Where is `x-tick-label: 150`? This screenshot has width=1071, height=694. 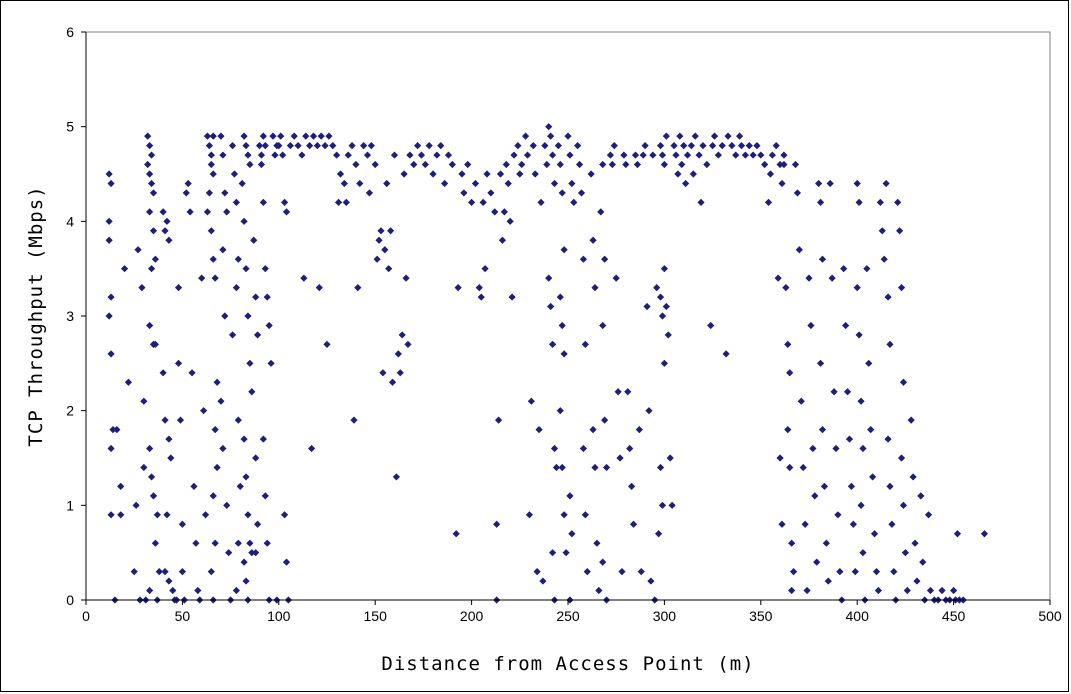
x-tick-label: 150 is located at coordinates (376, 616).